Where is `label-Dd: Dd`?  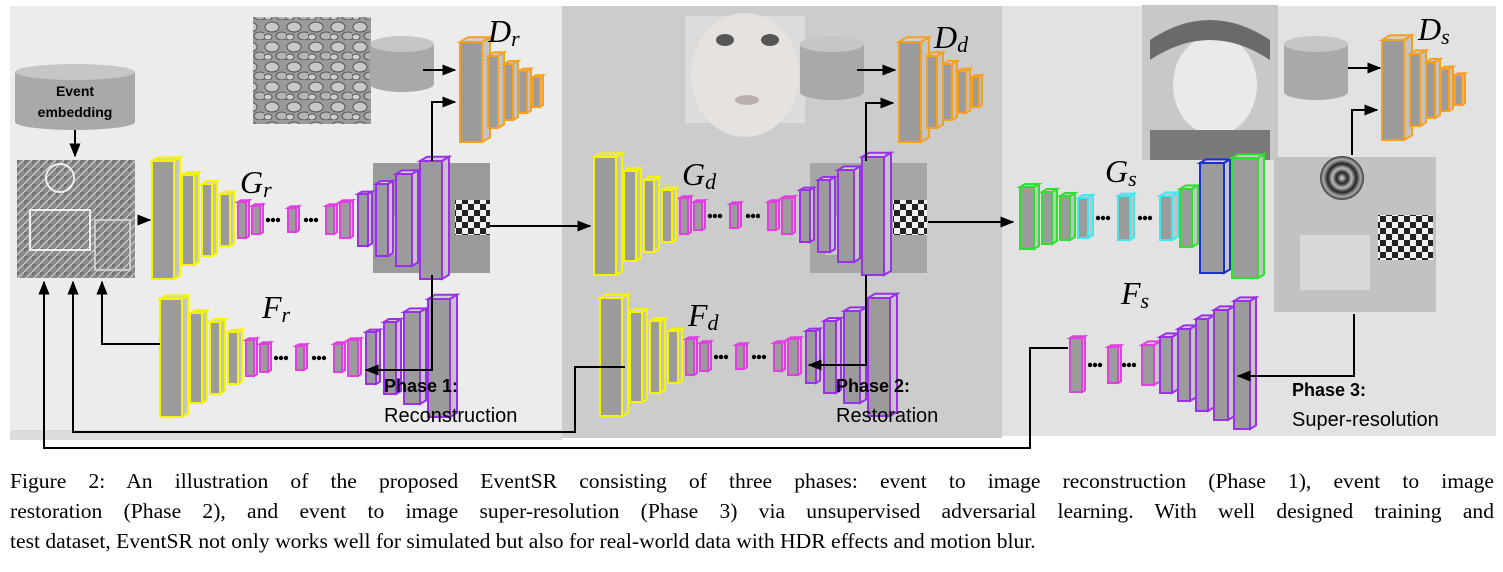
label-Dd: Dd is located at coordinates (951, 38).